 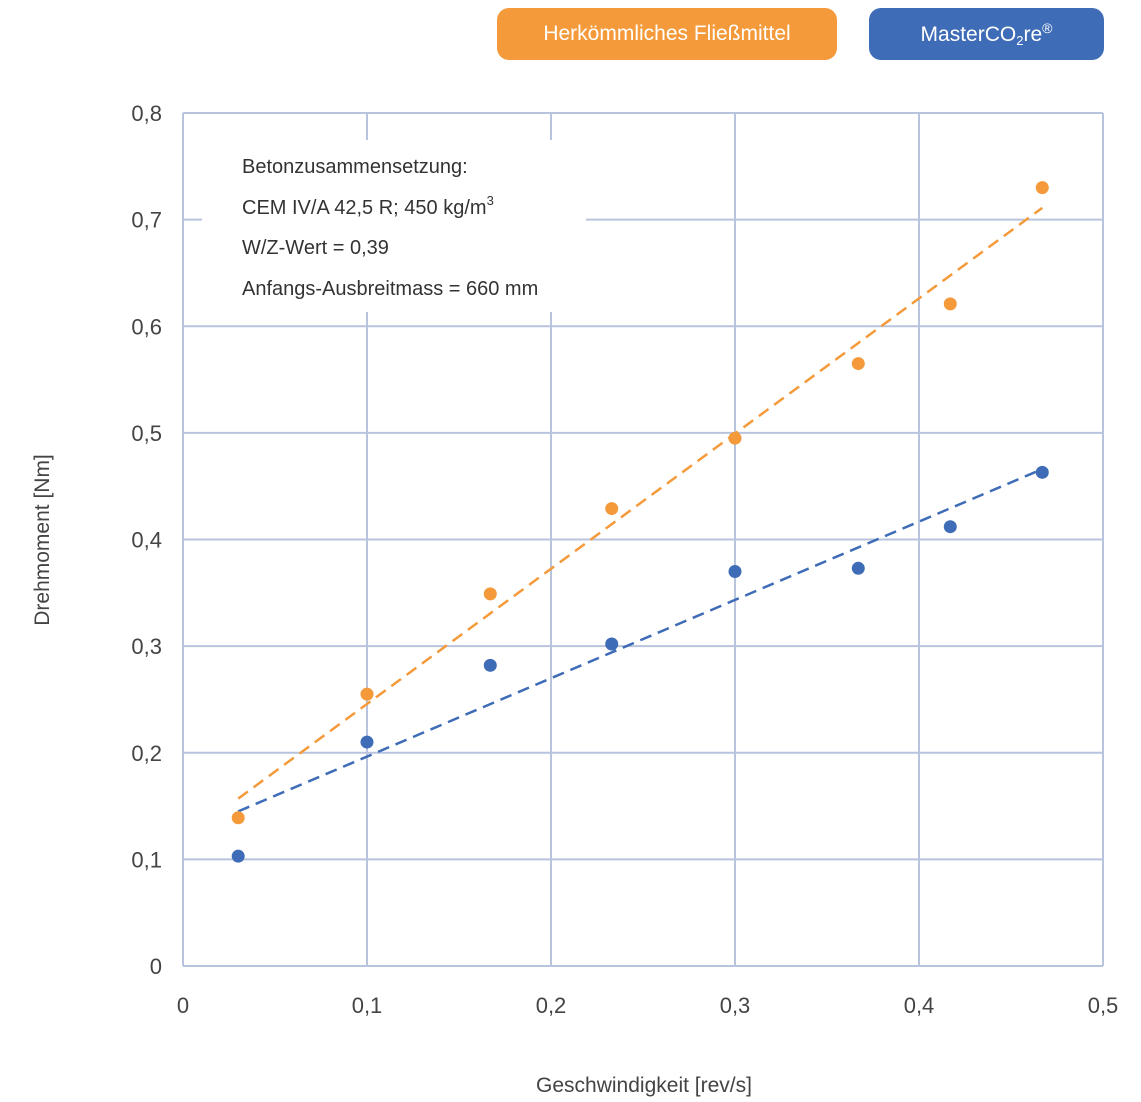 What do you see at coordinates (146, 859) in the screenshot?
I see `y-tick-label: 0,1` at bounding box center [146, 859].